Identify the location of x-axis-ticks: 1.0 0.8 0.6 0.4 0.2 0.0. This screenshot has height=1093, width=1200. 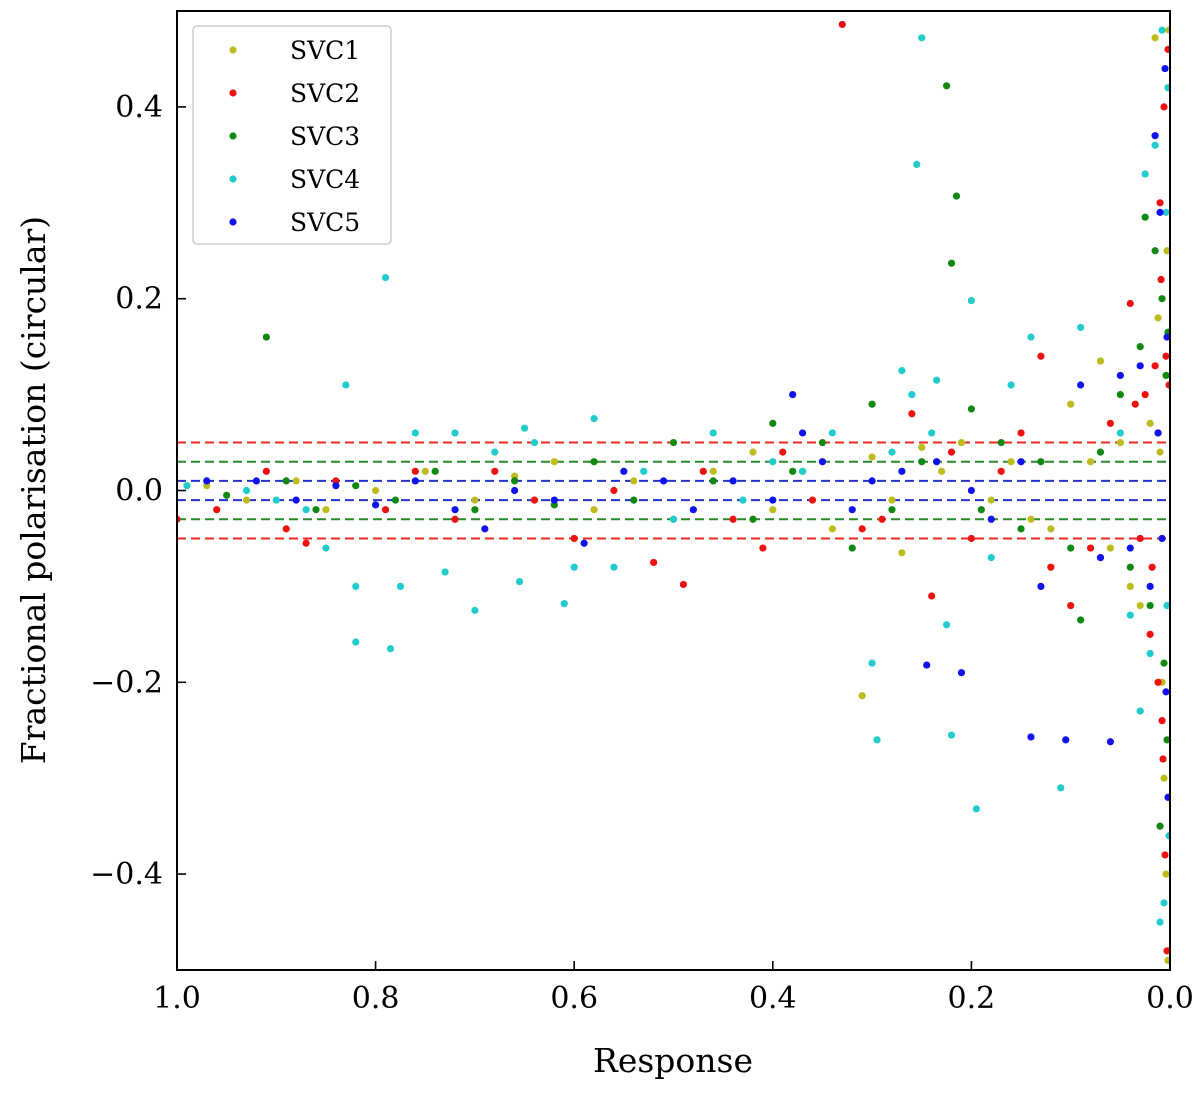
(673, 988).